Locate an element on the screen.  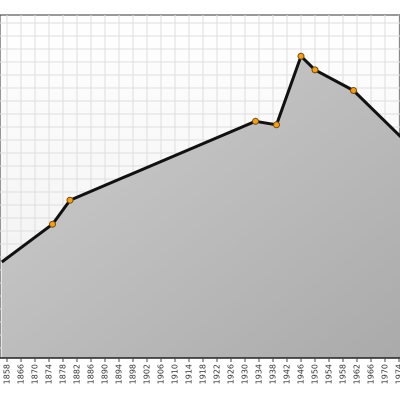
x-tick-label: 1918 is located at coordinates (203, 374).